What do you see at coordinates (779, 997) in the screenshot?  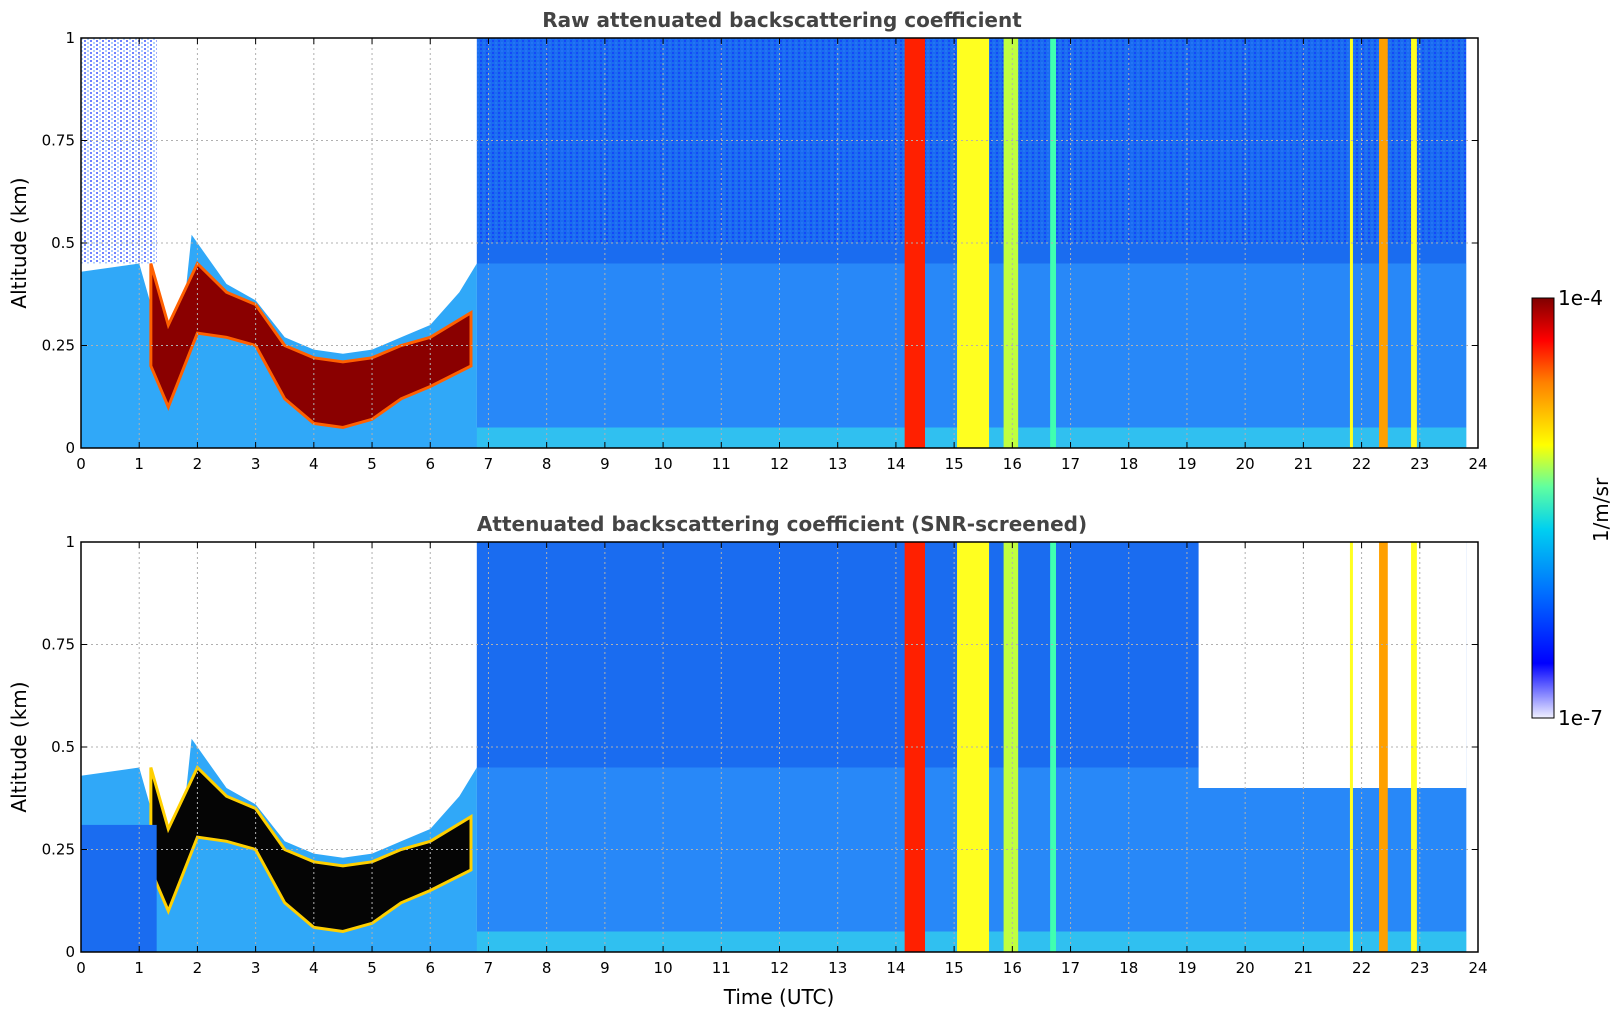 I see `x-axis-label: Time (UTC)` at bounding box center [779, 997].